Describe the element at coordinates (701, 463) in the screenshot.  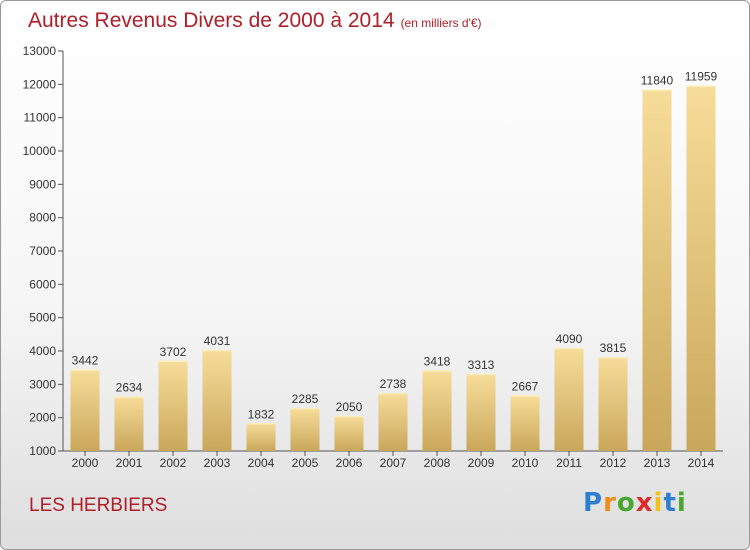
I see `x-tick-label: 2014` at that location.